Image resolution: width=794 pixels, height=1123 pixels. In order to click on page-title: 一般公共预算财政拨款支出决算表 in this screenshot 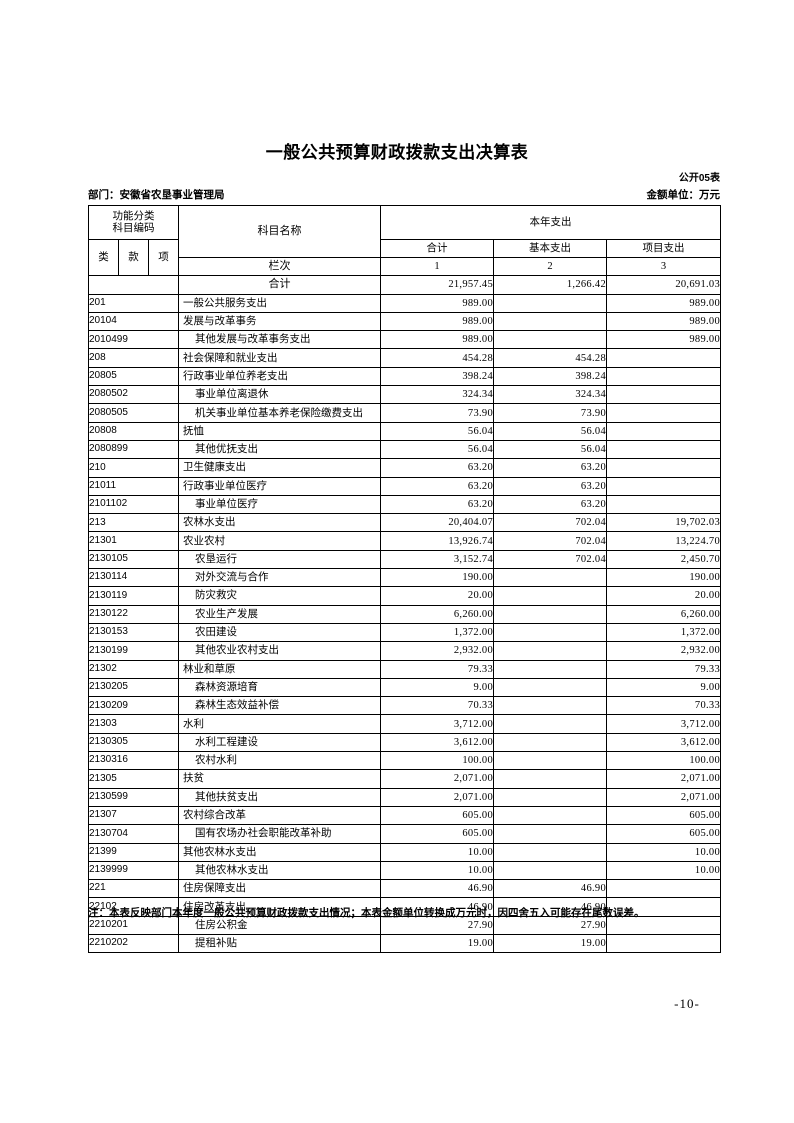, I will do `click(397, 152)`.